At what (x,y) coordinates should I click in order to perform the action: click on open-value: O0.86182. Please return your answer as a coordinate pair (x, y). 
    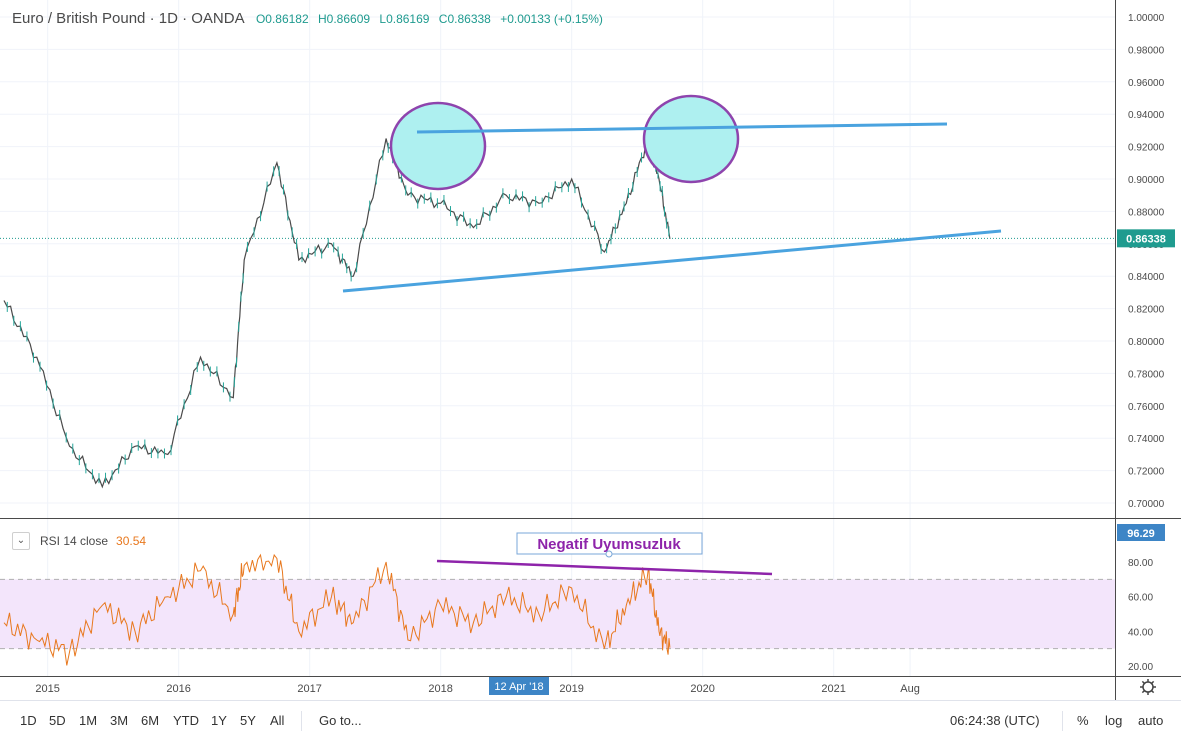
    Looking at the image, I should click on (282, 19).